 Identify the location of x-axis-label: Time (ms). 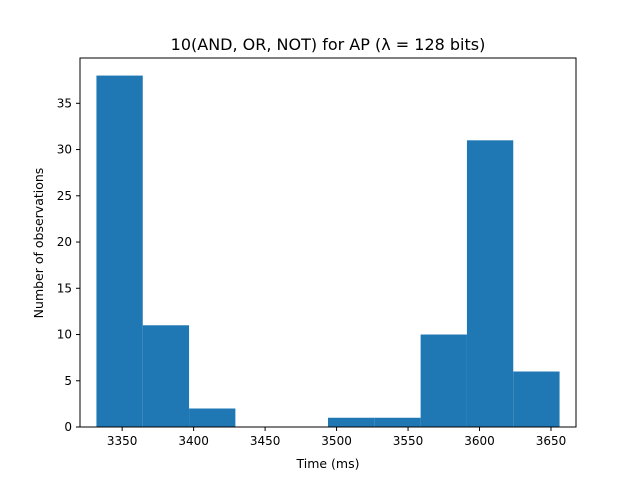
(327, 463).